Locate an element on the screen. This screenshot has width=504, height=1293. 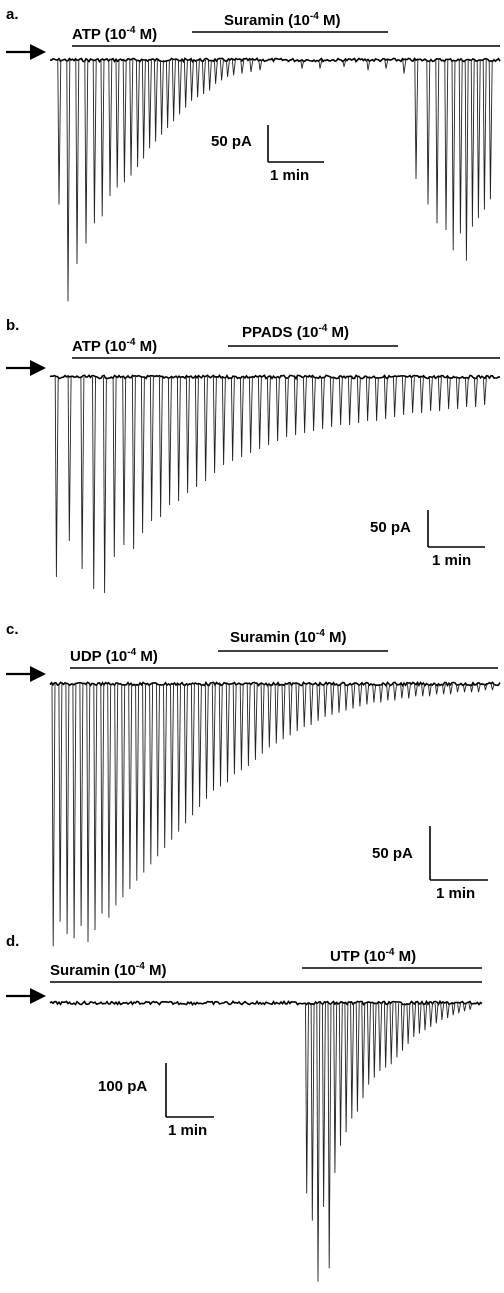
panel-c-label: c. is located at coordinates (12, 629).